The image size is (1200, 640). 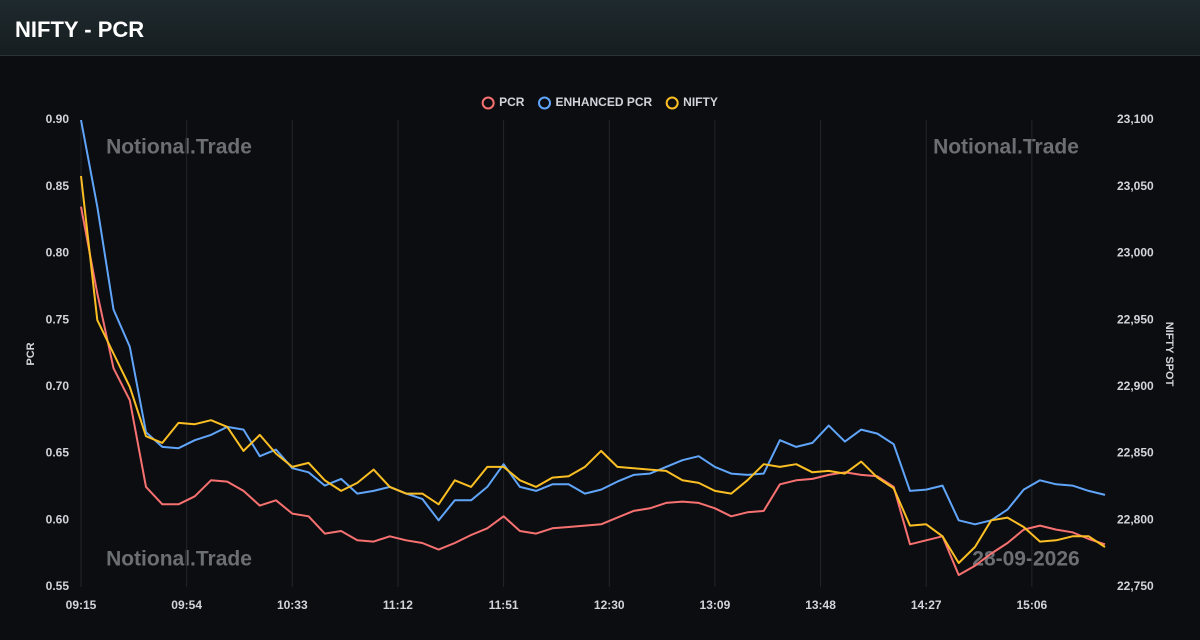 What do you see at coordinates (504, 605) in the screenshot?
I see `x-tick-label: 11:51` at bounding box center [504, 605].